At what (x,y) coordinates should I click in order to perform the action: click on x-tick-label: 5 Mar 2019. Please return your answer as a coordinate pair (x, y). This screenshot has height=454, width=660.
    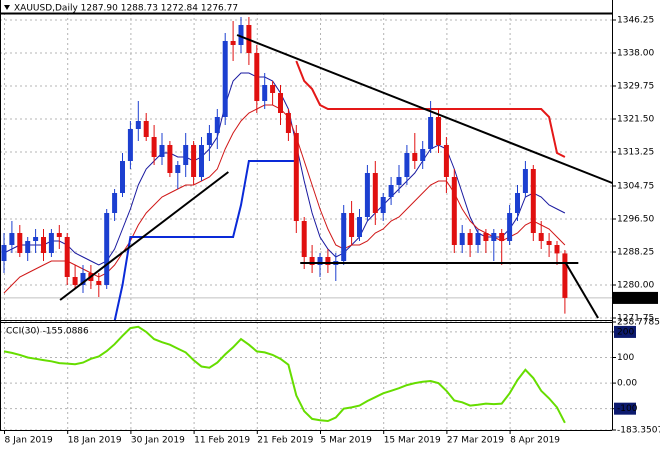
    Looking at the image, I should click on (347, 441).